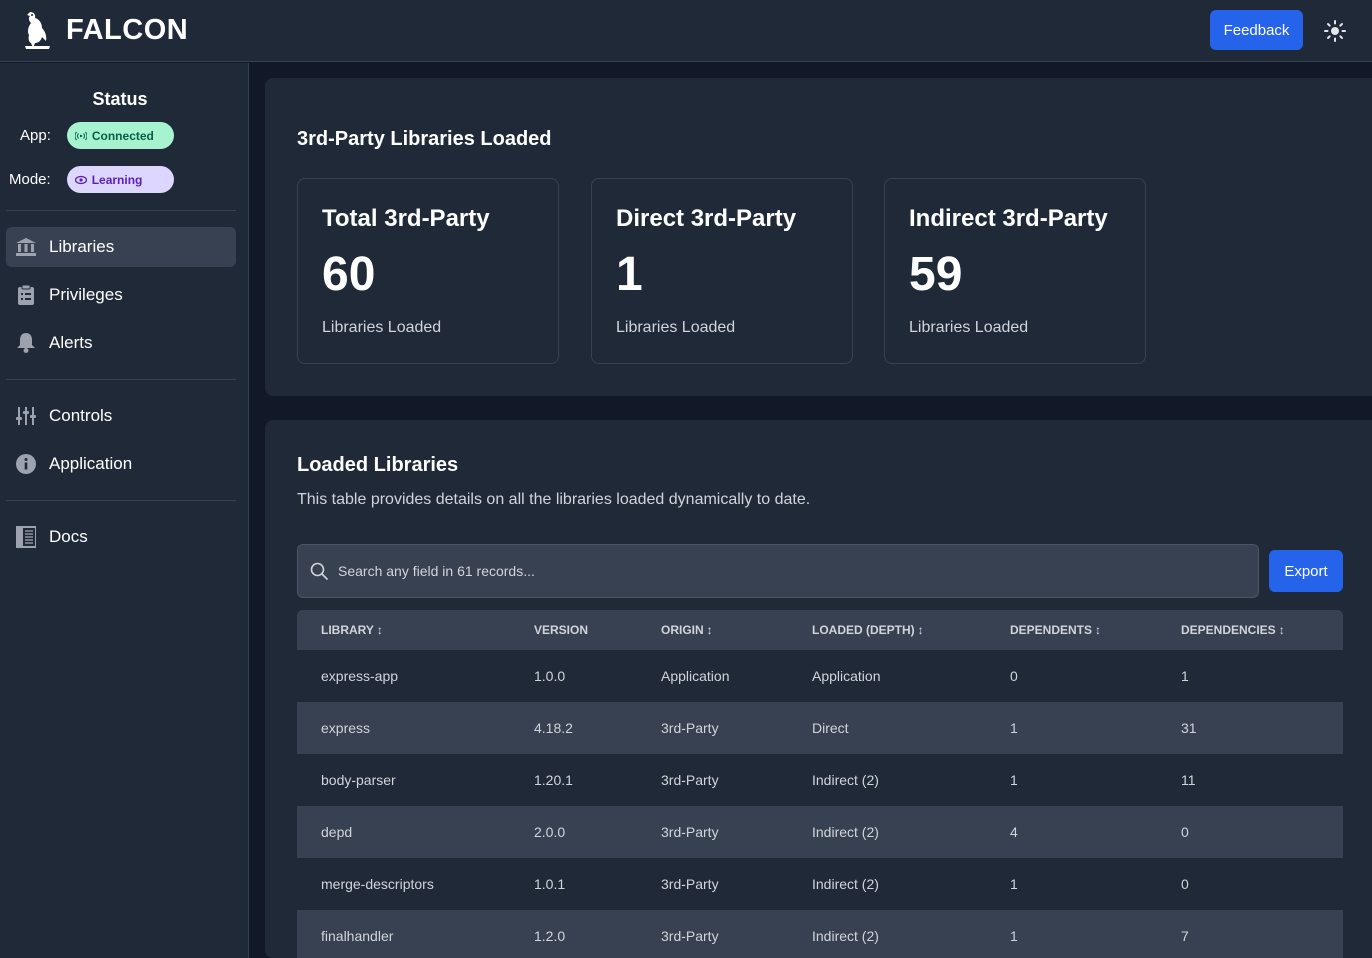 The image size is (1372, 958). Describe the element at coordinates (357, 936) in the screenshot. I see `cell-library: finalhandler` at that location.